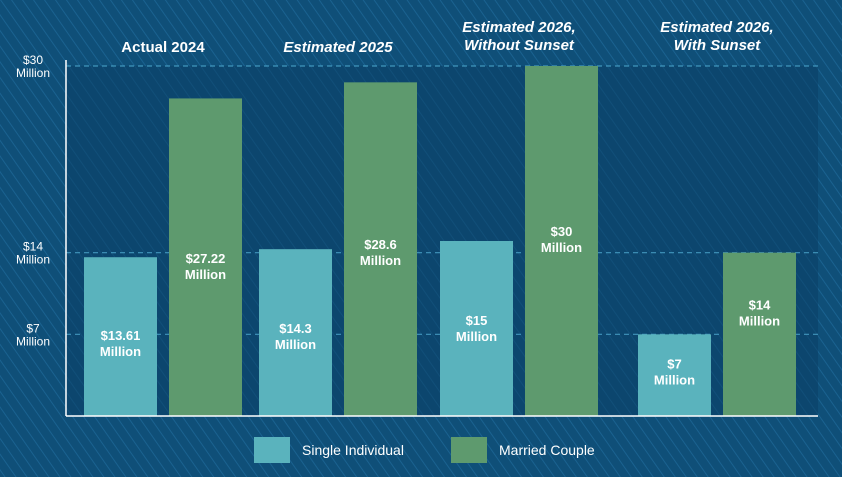 The width and height of the screenshot is (842, 477). I want to click on y-tick-label: $14 Million, so click(33, 253).